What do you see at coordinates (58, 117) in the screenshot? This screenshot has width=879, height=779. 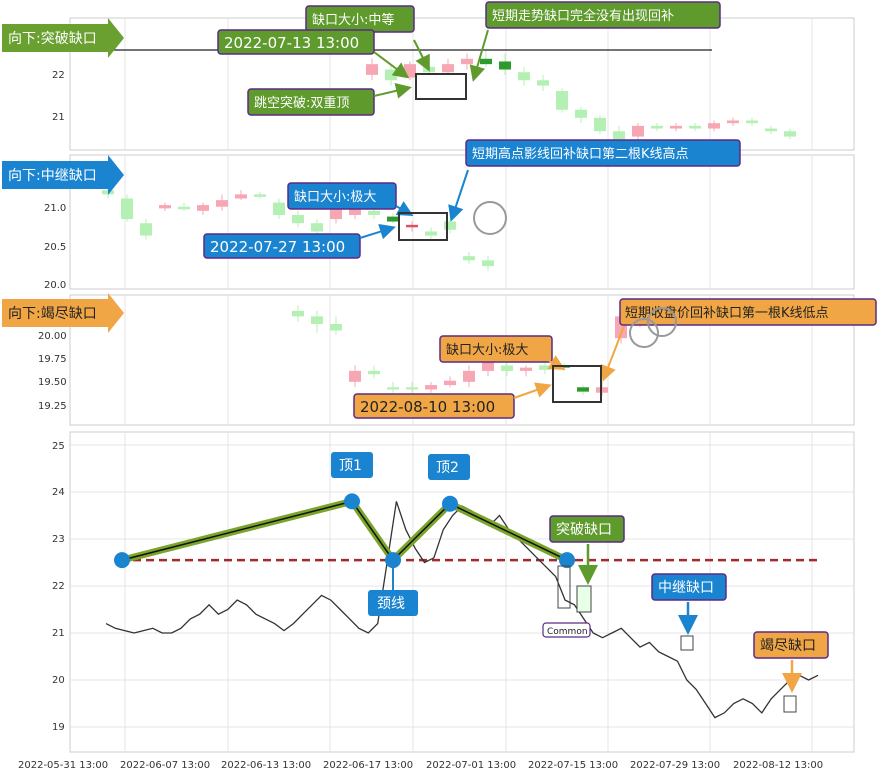 I see `p1-ytick-21: 21` at bounding box center [58, 117].